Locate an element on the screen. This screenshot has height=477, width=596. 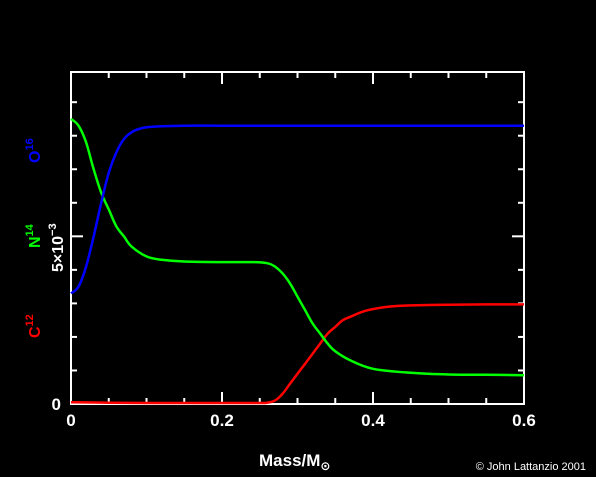
y-tick-label: 0 is located at coordinates (56, 404).